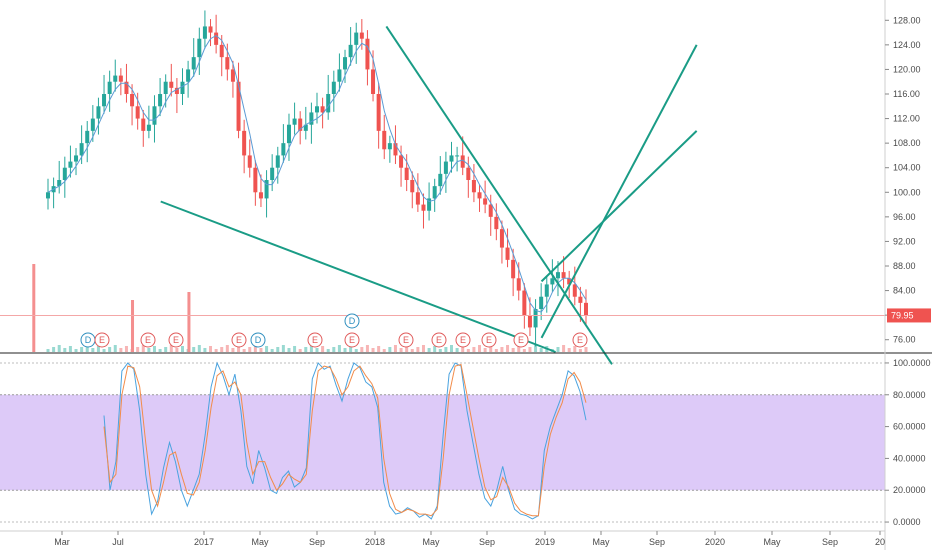 This screenshot has width=932, height=550. Describe the element at coordinates (906, 119) in the screenshot. I see `price-tick-label: 112.00` at that location.